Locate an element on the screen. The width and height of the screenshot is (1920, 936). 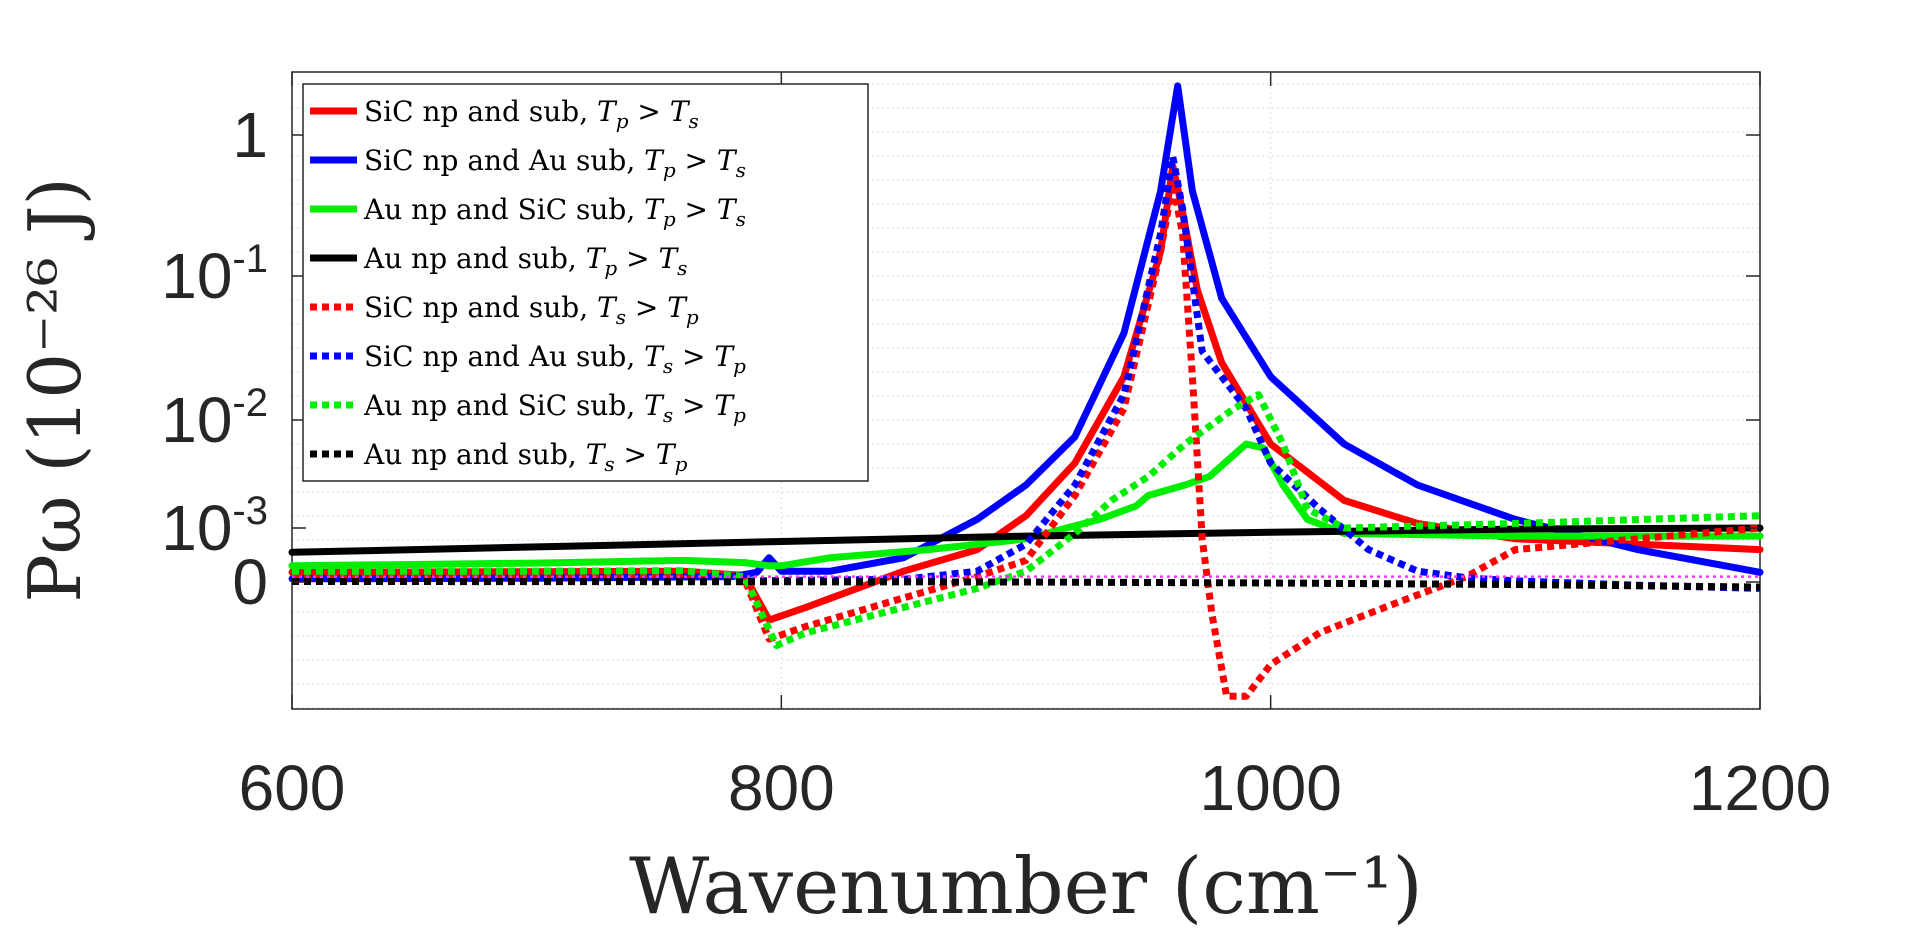
x-axis-label-text: Wavenumber (cm⁻¹) is located at coordinates (1026, 887).